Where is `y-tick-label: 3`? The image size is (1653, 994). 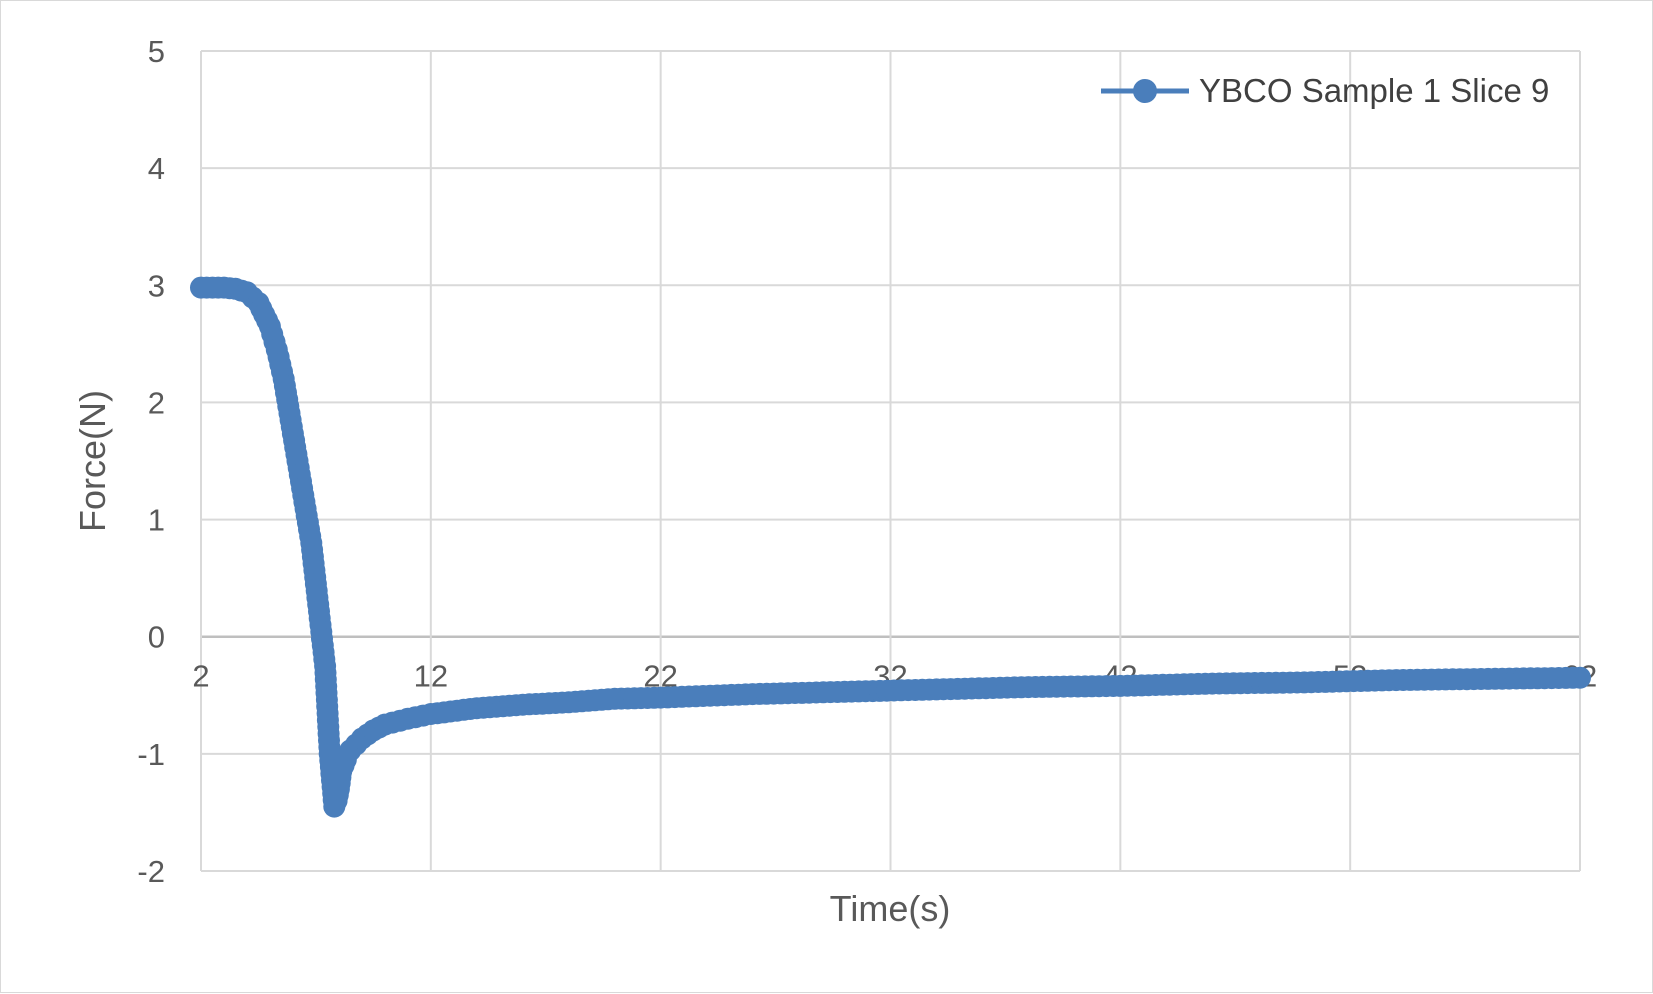
y-tick-label: 3 is located at coordinates (156, 285).